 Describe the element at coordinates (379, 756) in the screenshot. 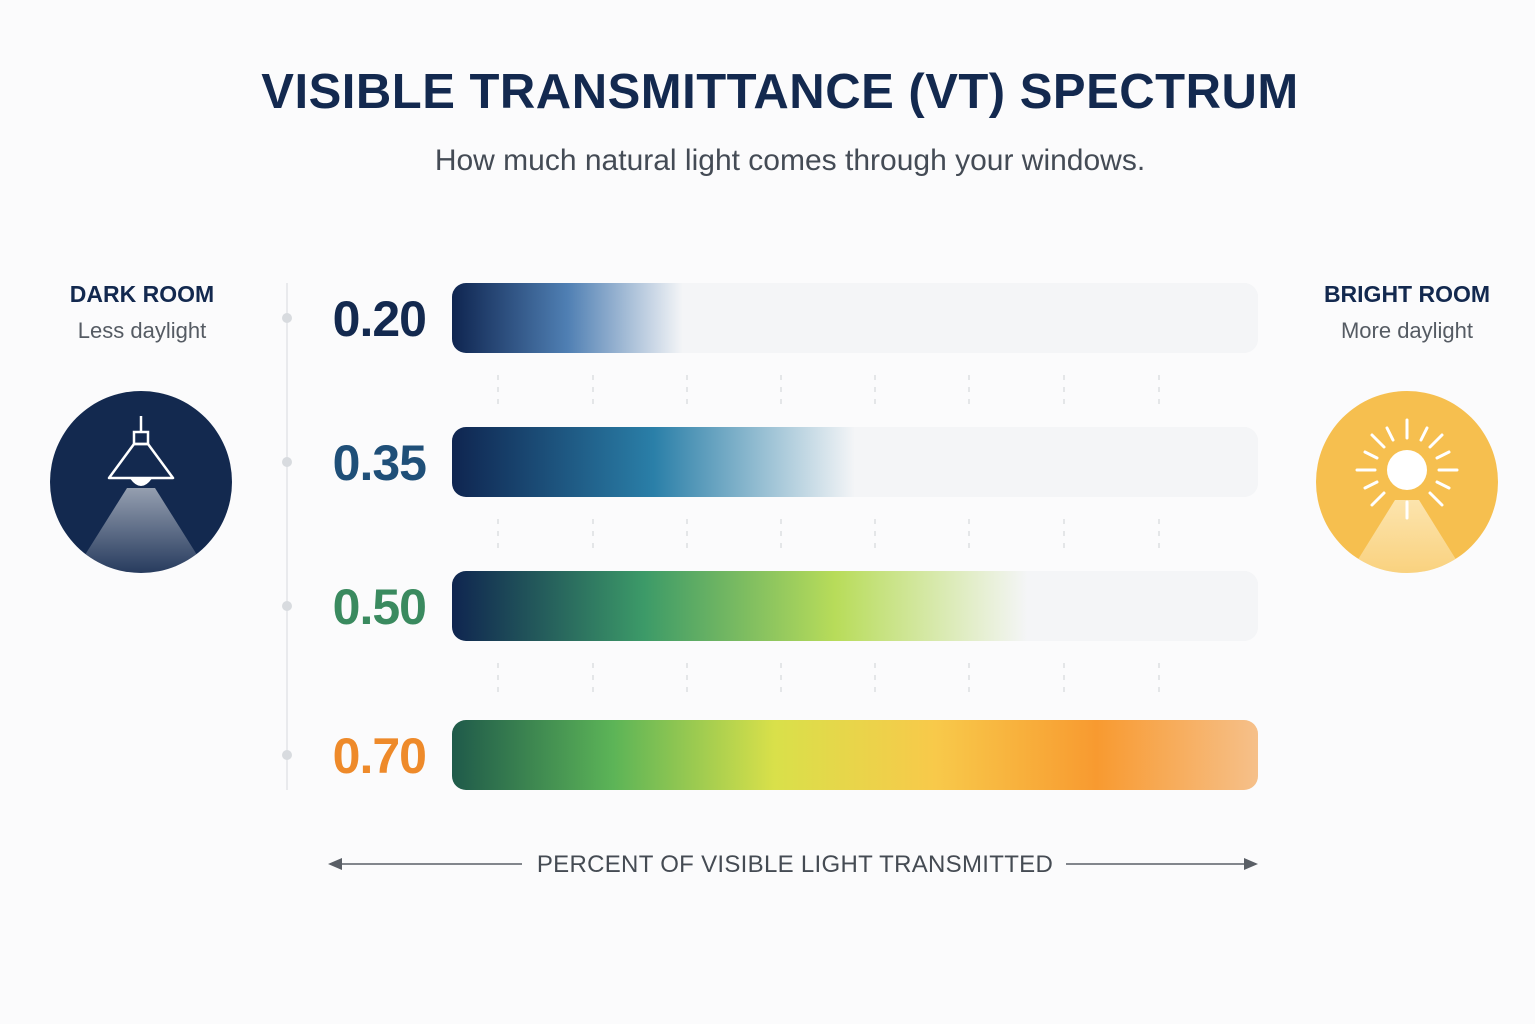

I see `value-label-0.70: 0.70` at that location.